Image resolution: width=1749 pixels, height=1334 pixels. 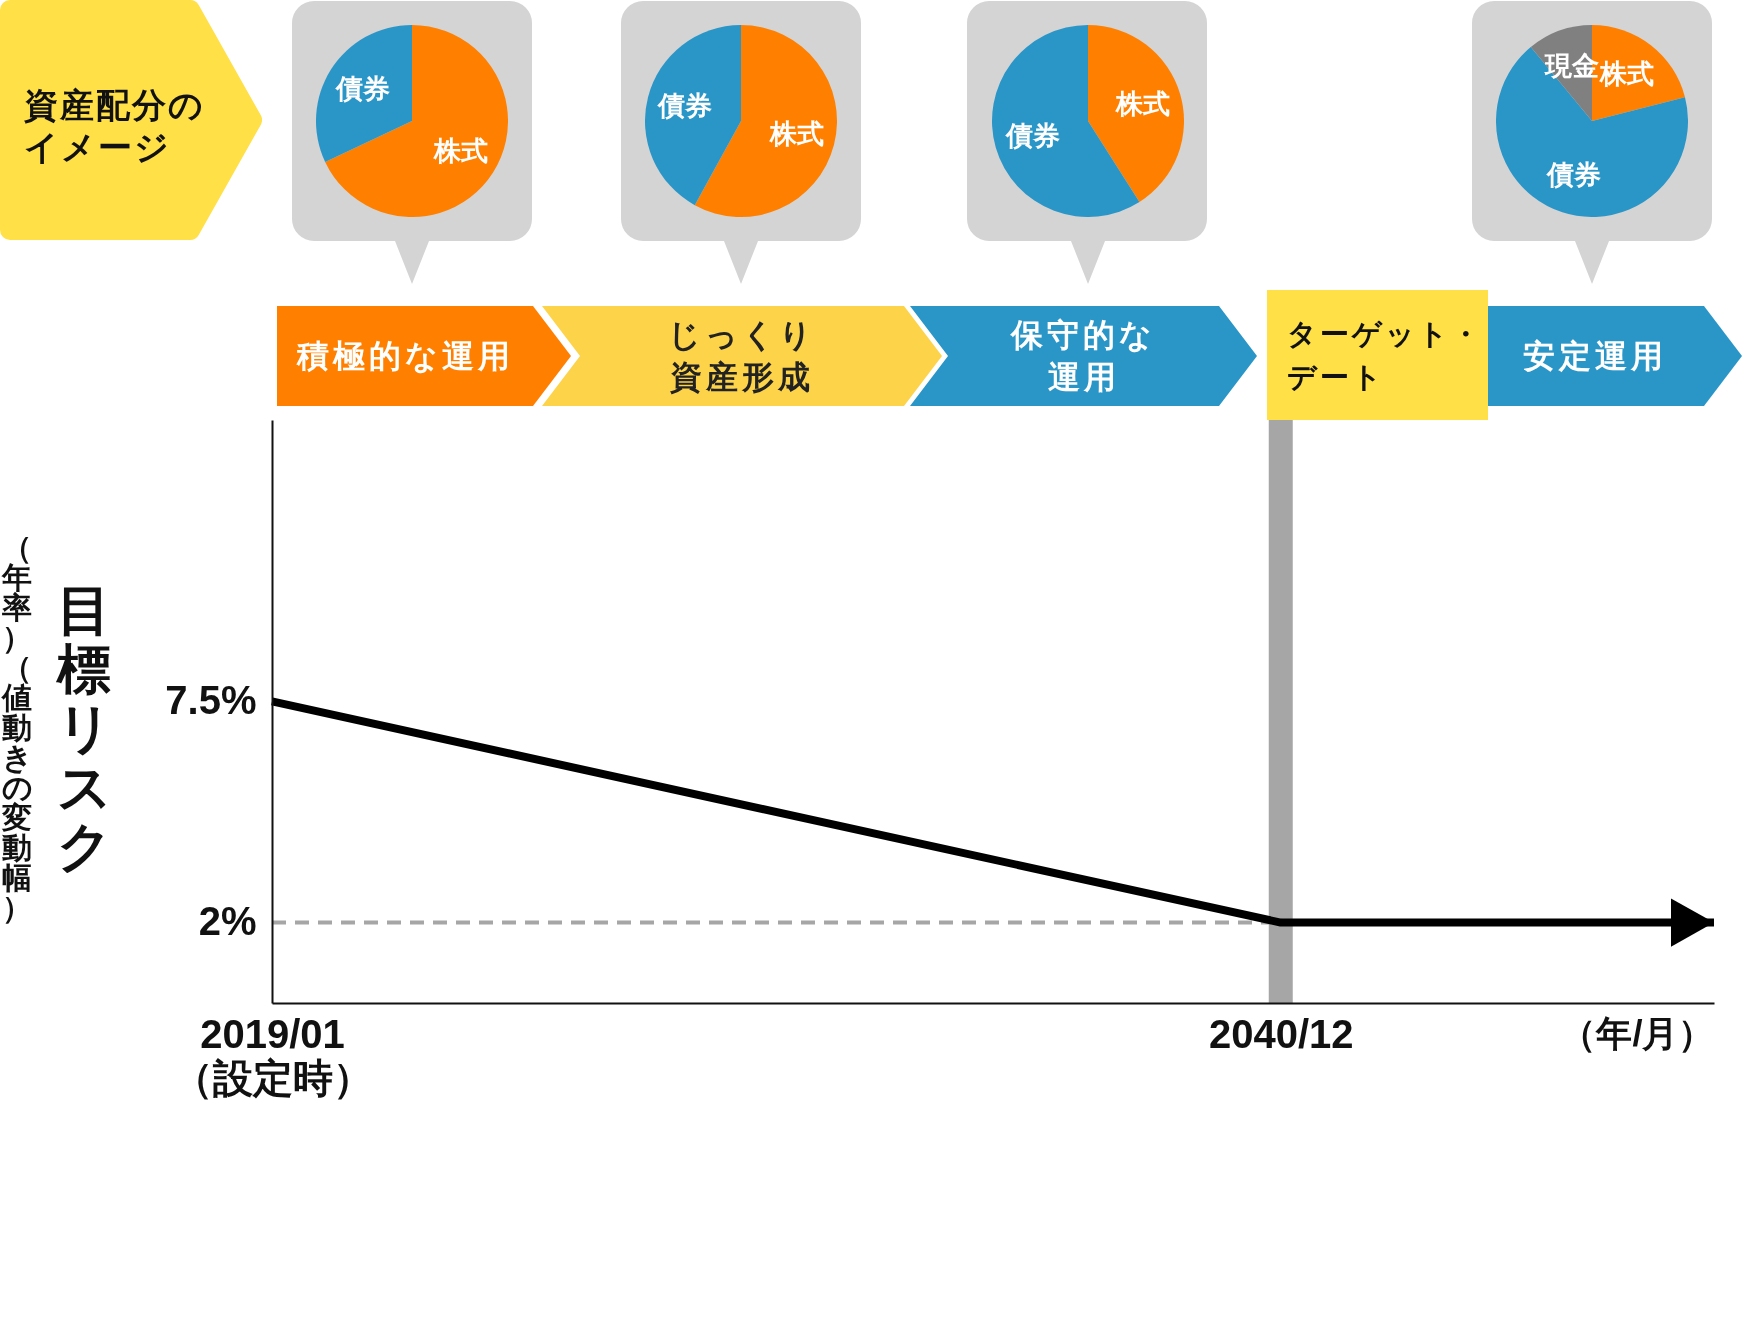 What do you see at coordinates (1594, 356) in the screenshot?
I see `text: 安定運用` at bounding box center [1594, 356].